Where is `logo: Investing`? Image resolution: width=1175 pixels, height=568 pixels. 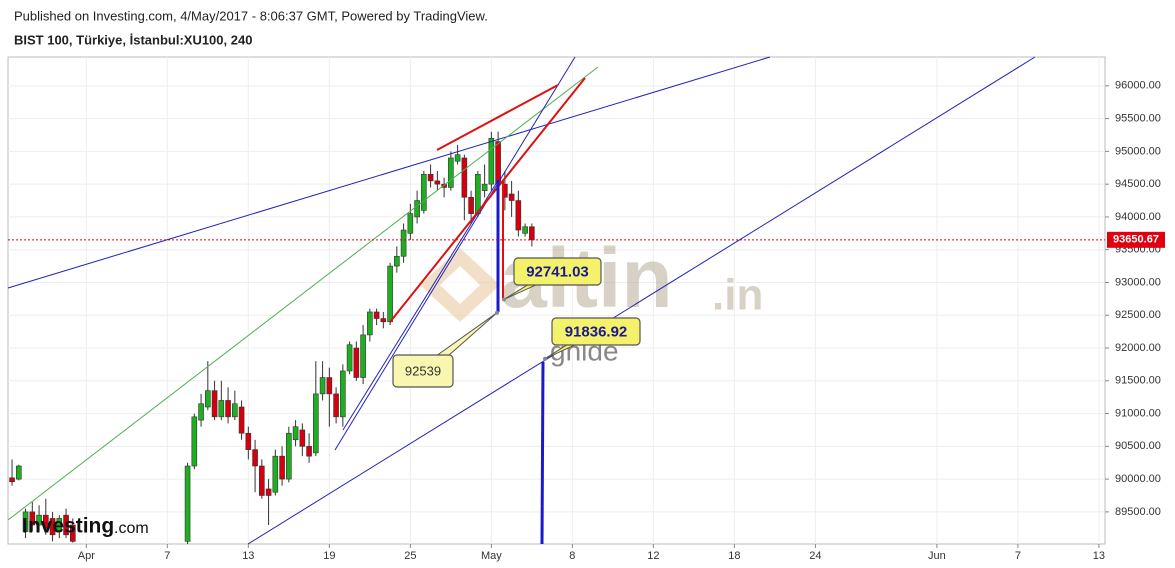
logo: Investing is located at coordinates (68, 526).